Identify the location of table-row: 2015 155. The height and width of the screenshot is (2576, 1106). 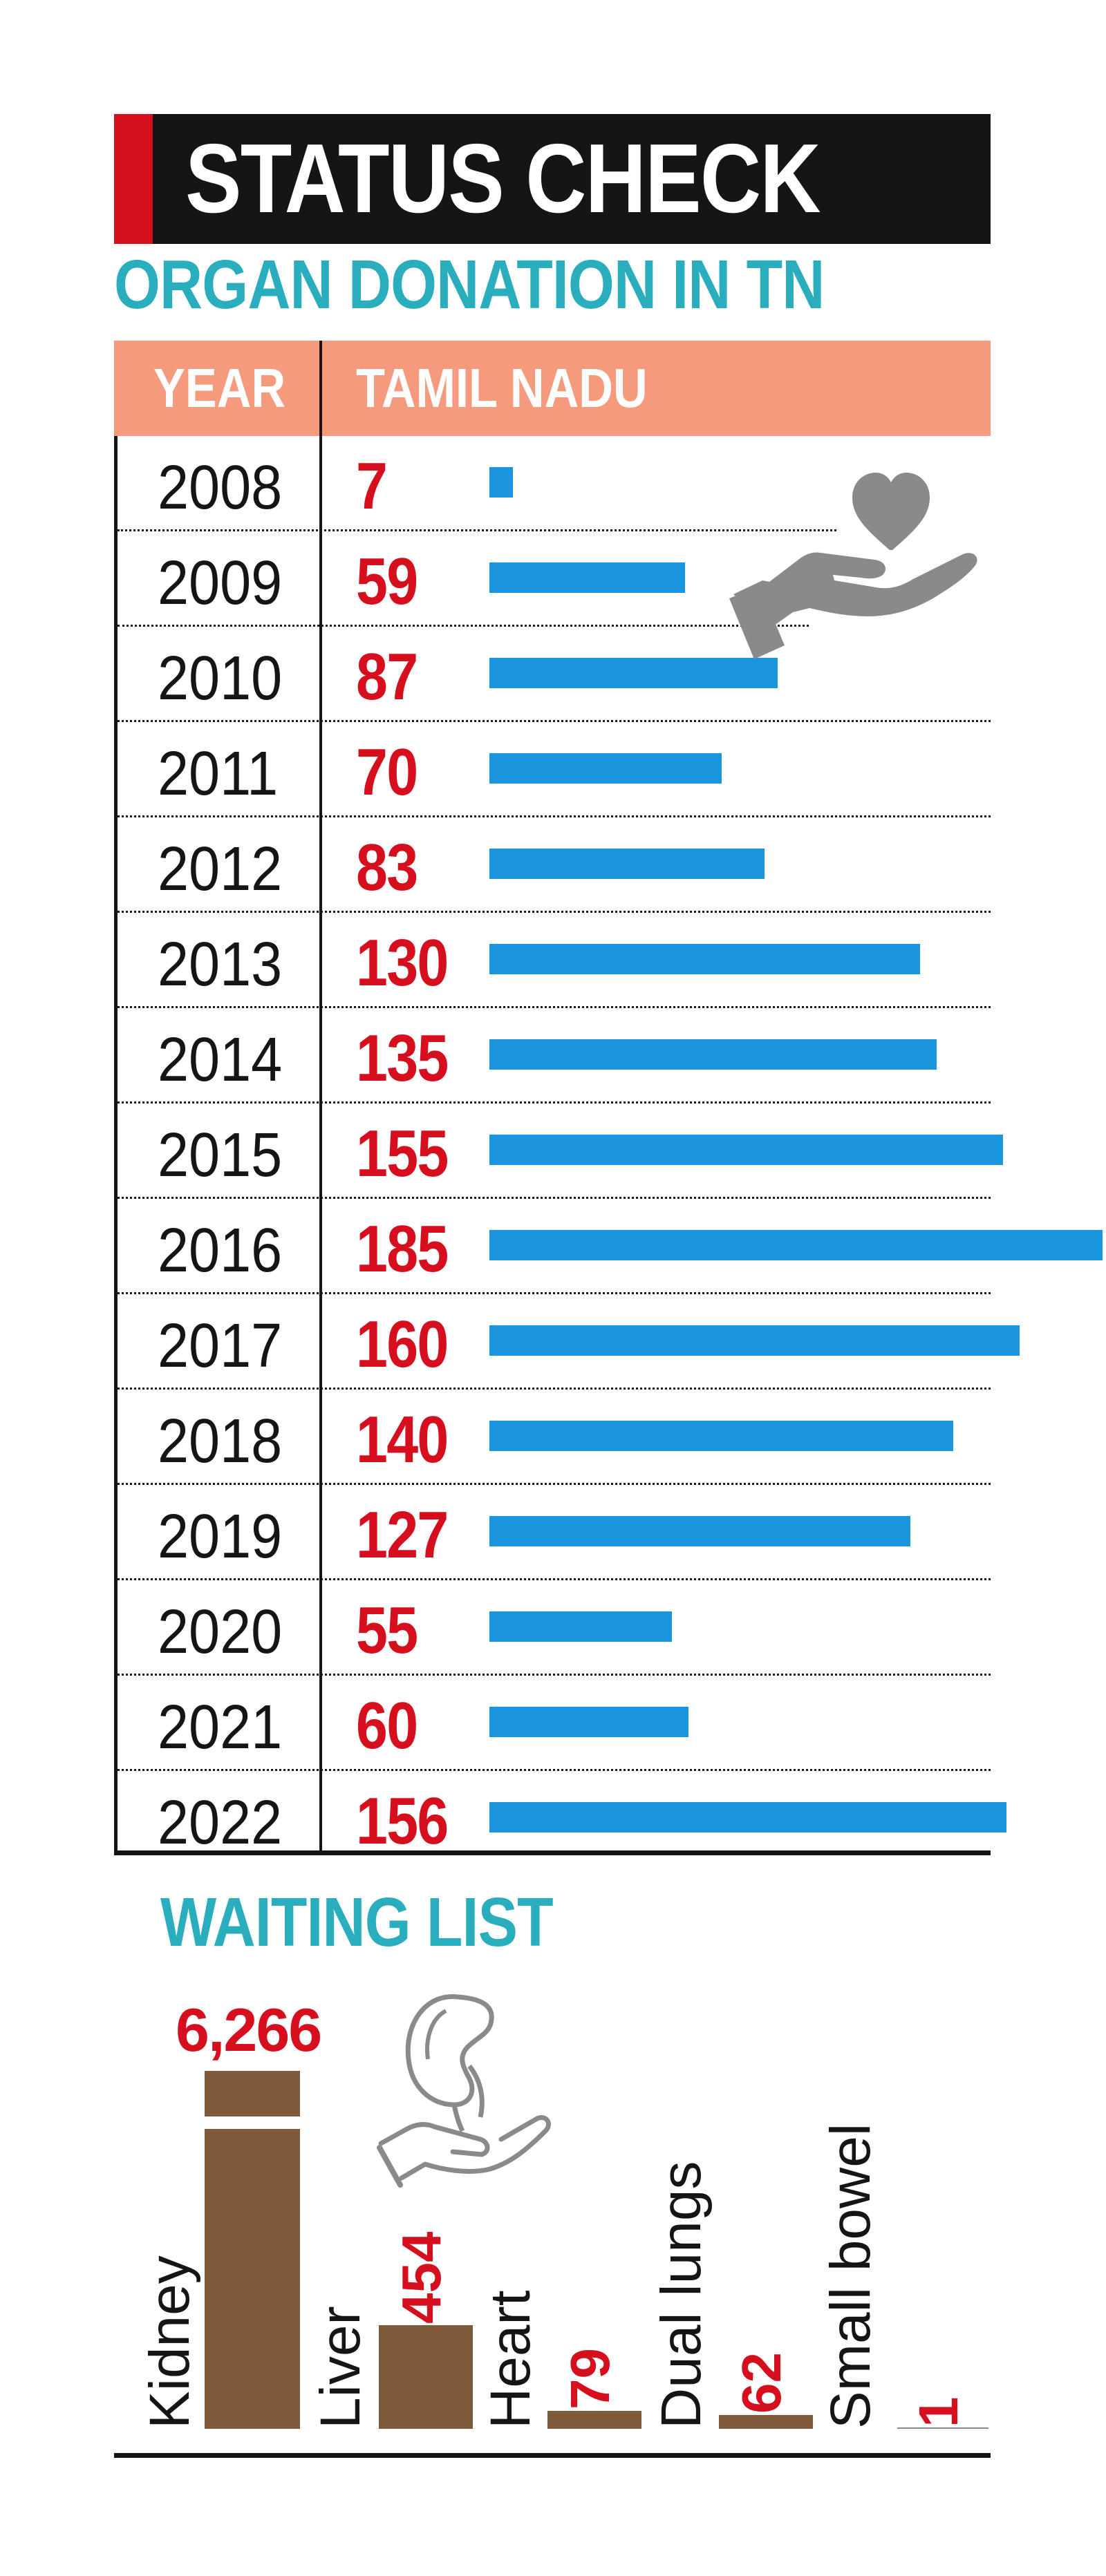
(561, 1151).